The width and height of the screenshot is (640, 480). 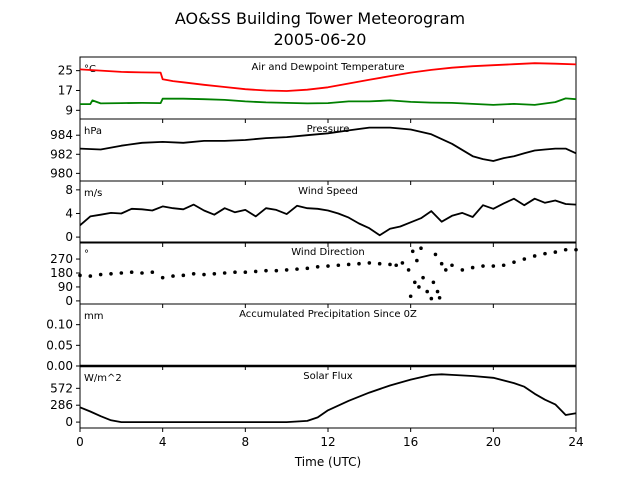 What do you see at coordinates (410, 442) in the screenshot?
I see `x-tick-label: 16` at bounding box center [410, 442].